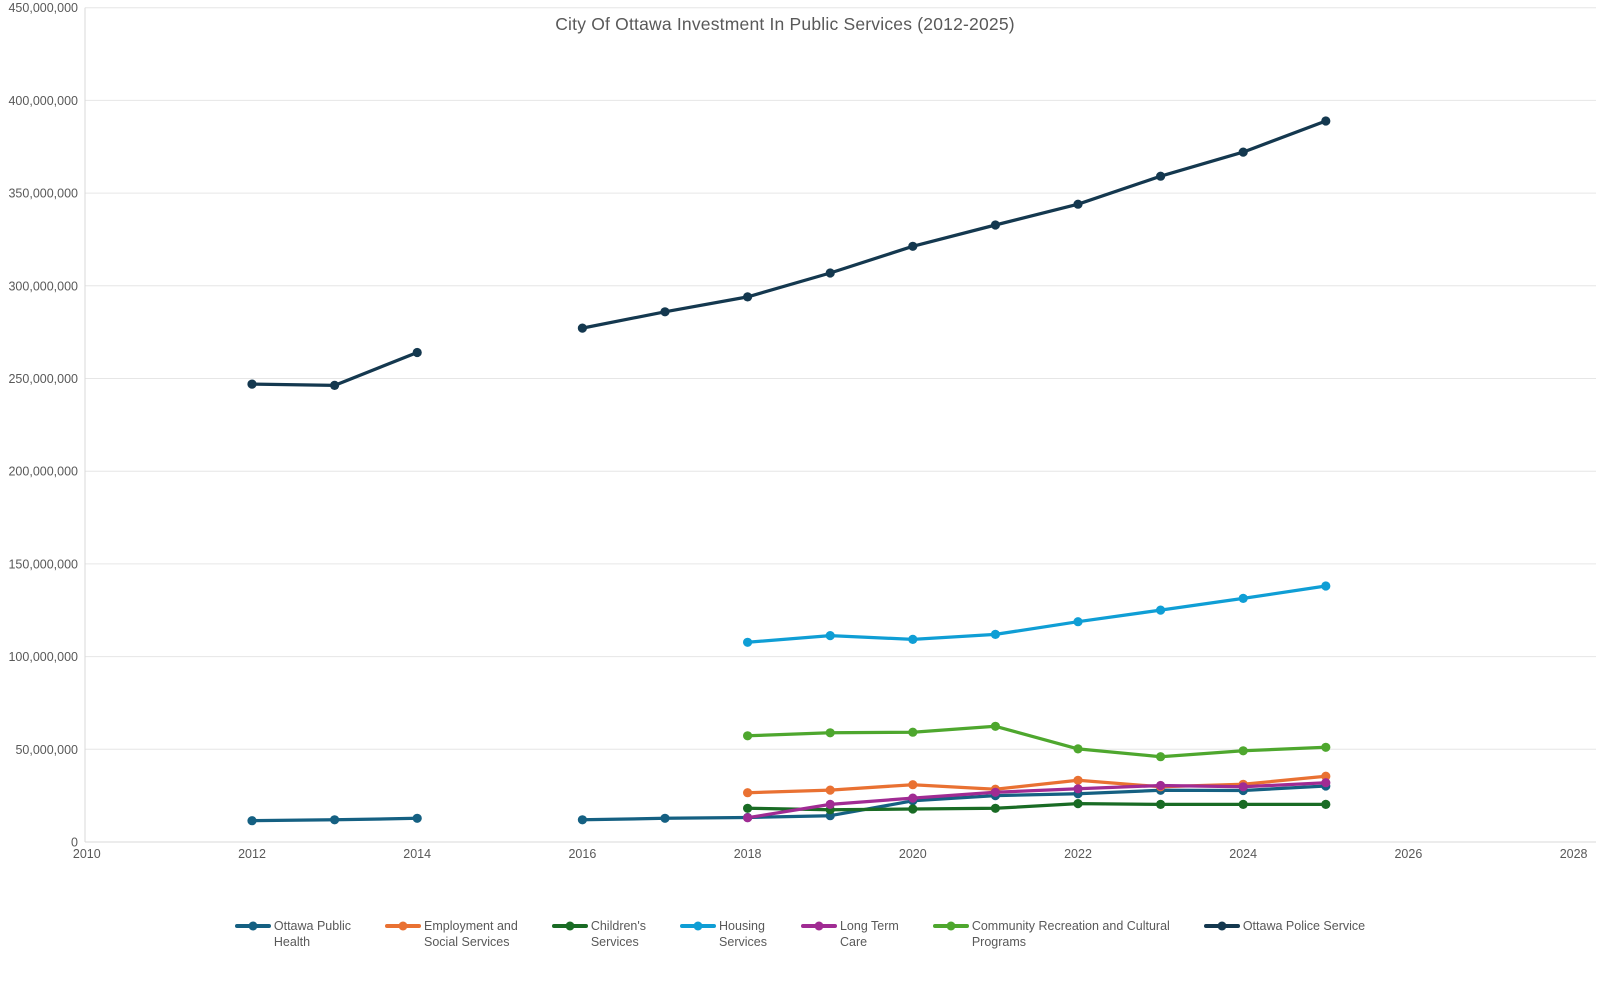 This screenshot has height=988, width=1600. I want to click on legend-label: Ottawa Public Health, so click(312, 934).